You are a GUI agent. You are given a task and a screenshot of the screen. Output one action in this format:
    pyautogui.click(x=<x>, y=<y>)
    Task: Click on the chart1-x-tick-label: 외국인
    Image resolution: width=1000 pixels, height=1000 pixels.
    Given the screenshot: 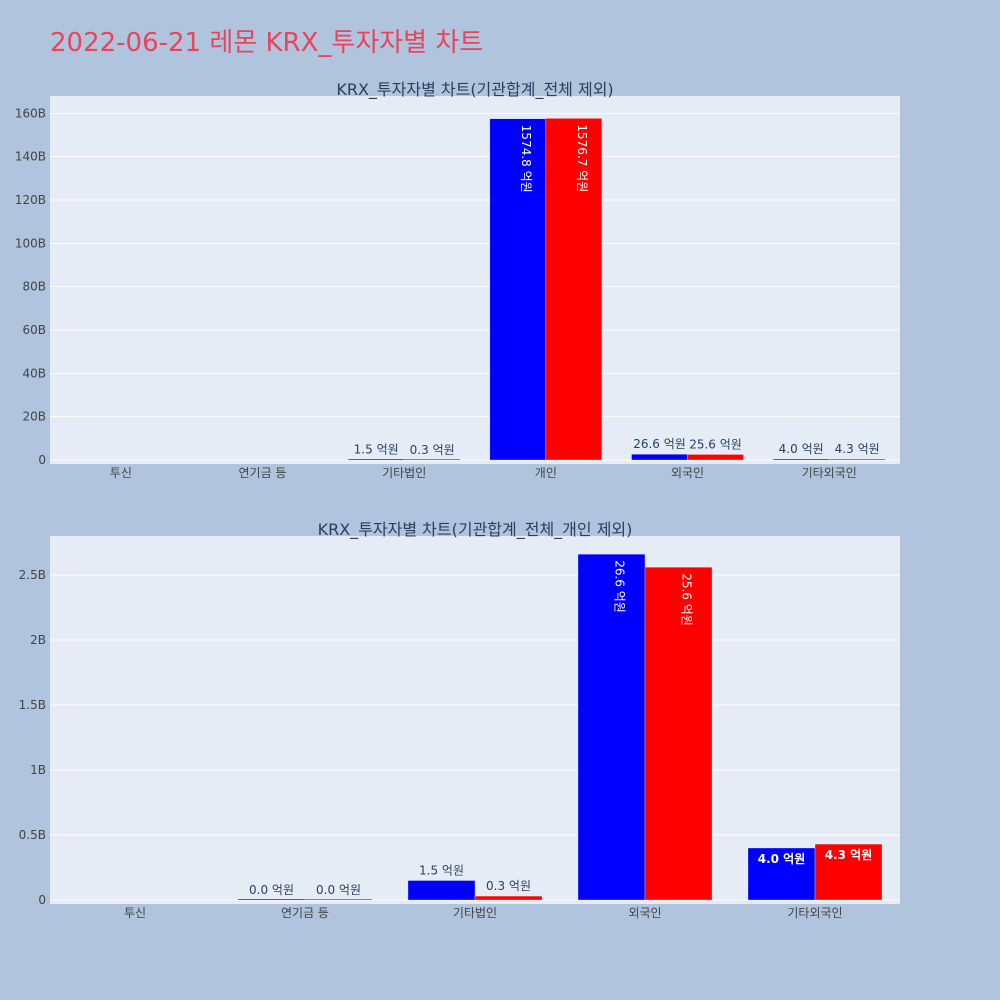 What is the action you would take?
    pyautogui.click(x=687, y=473)
    